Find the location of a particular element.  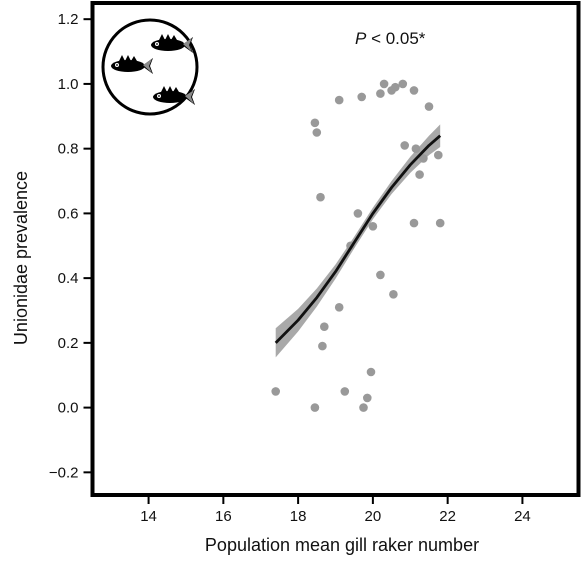

x-tick-label: 14 is located at coordinates (148, 516).